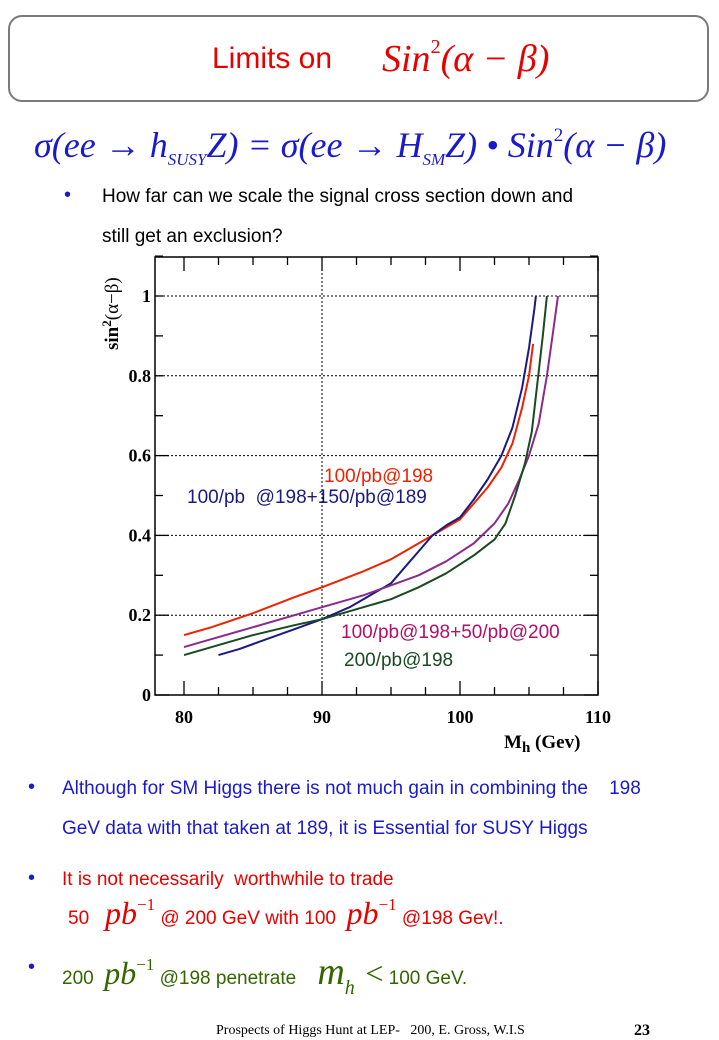 This screenshot has height=1040, width=719. What do you see at coordinates (101, 145) in the screenshot?
I see `formula-part: σ(ee → h` at bounding box center [101, 145].